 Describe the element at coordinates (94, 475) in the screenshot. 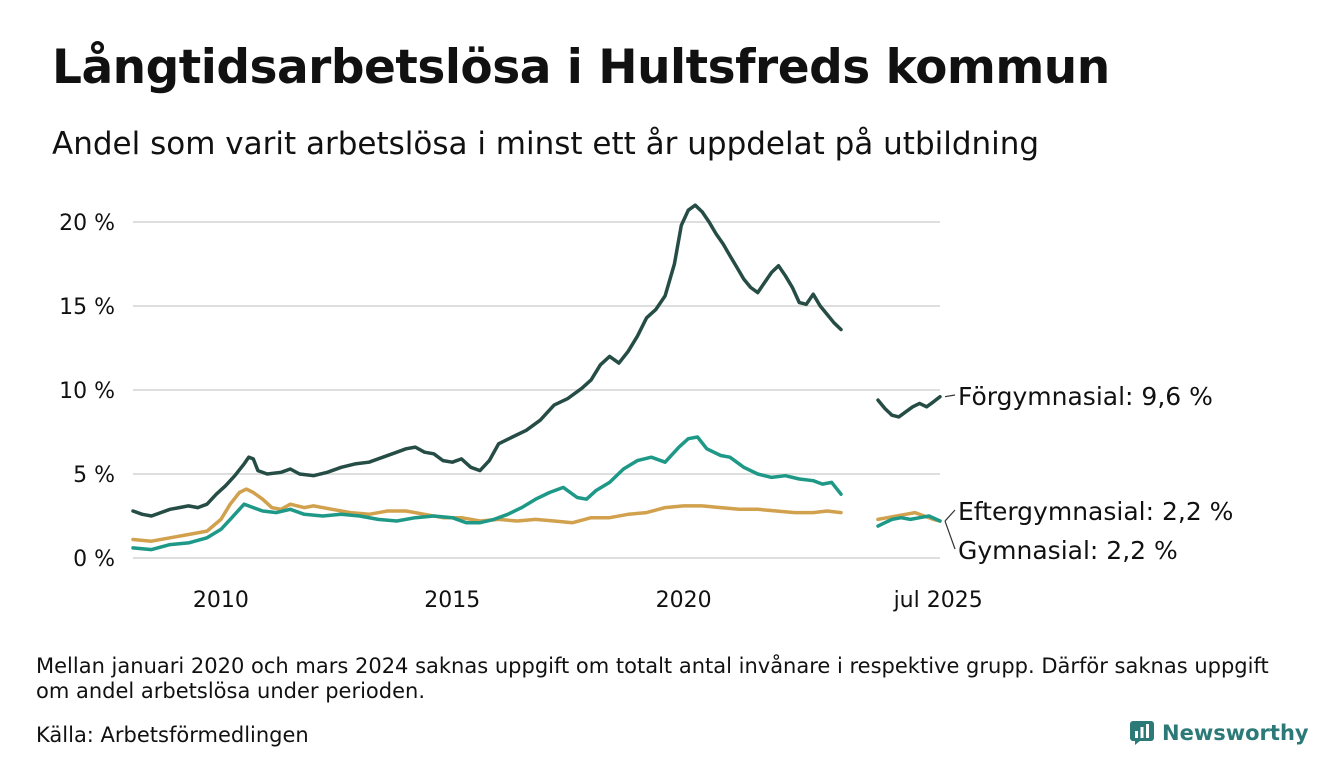

I see `y-tick-label: 5 %` at that location.